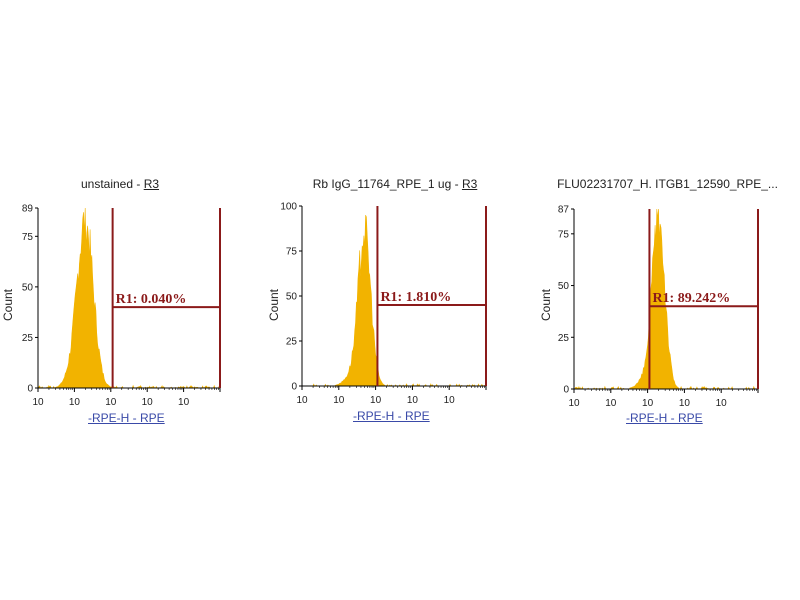 The image size is (800, 600). What do you see at coordinates (28, 209) in the screenshot?
I see `y-tick-label: 89` at bounding box center [28, 209].